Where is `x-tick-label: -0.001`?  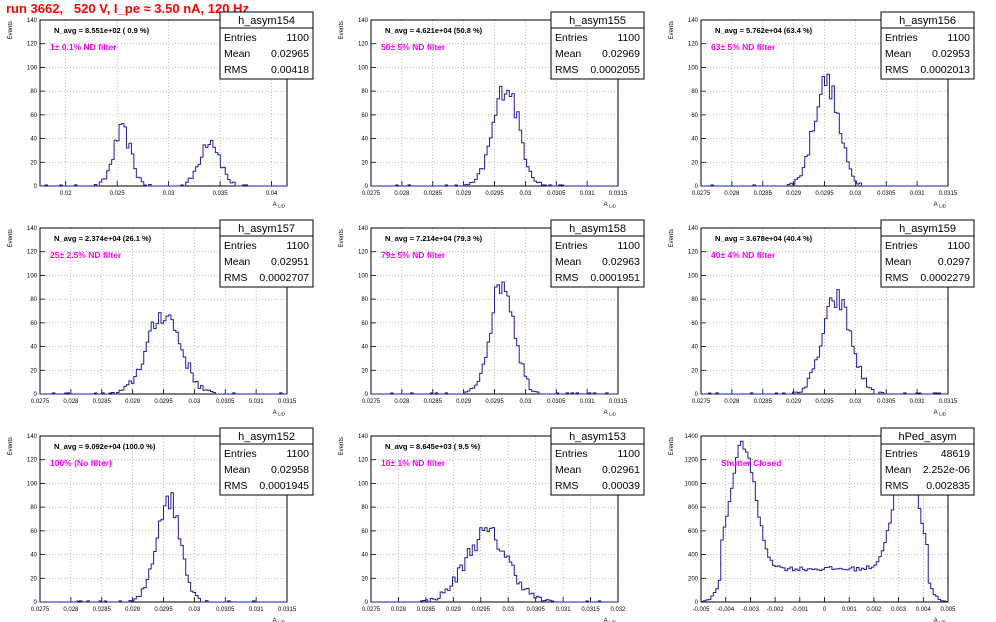 x-tick-label: -0.001 is located at coordinates (800, 610).